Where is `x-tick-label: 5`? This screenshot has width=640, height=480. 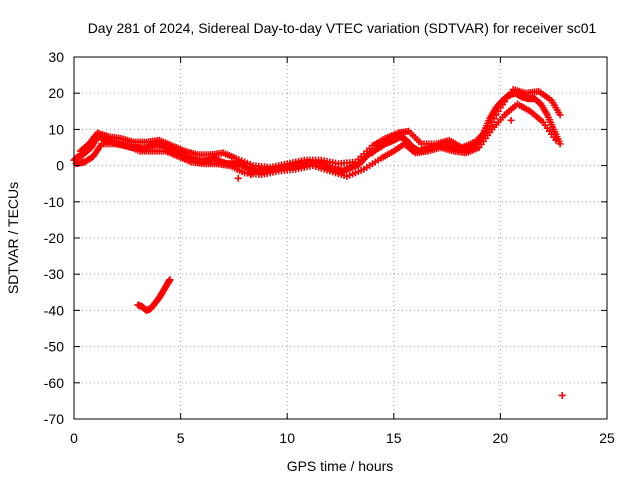 x-tick-label: 5 is located at coordinates (181, 438).